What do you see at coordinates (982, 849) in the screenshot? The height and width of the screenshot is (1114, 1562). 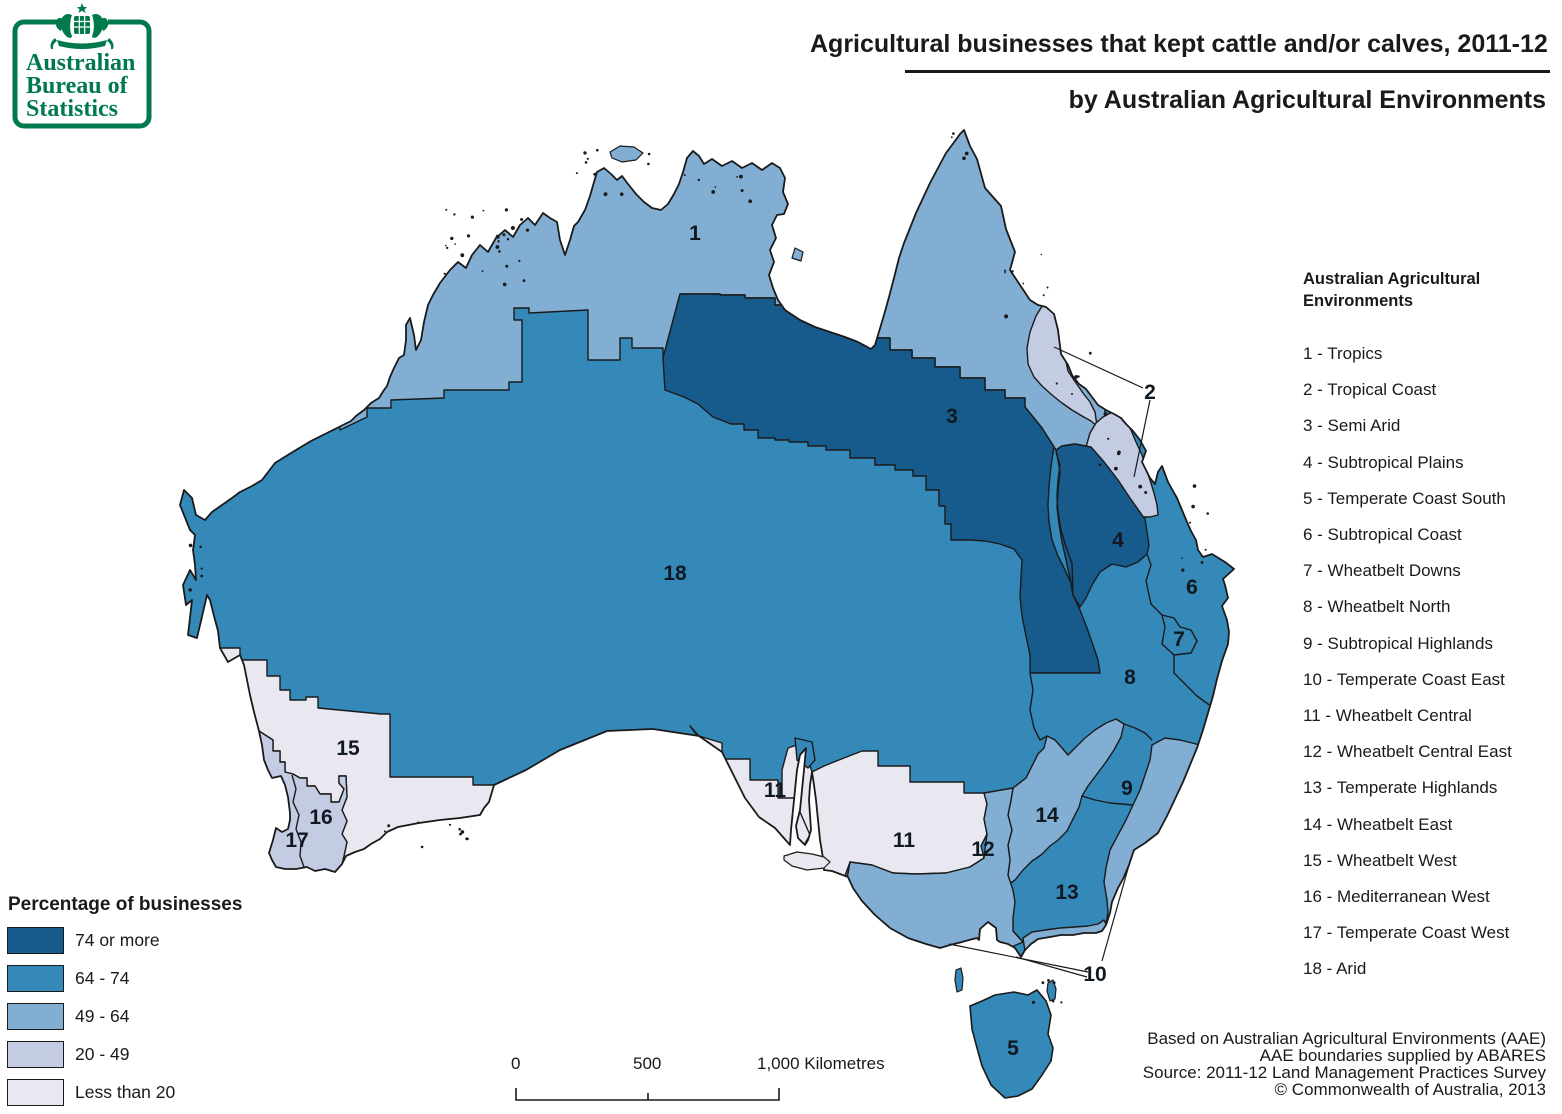 I see `svg-text: 12` at bounding box center [982, 849].